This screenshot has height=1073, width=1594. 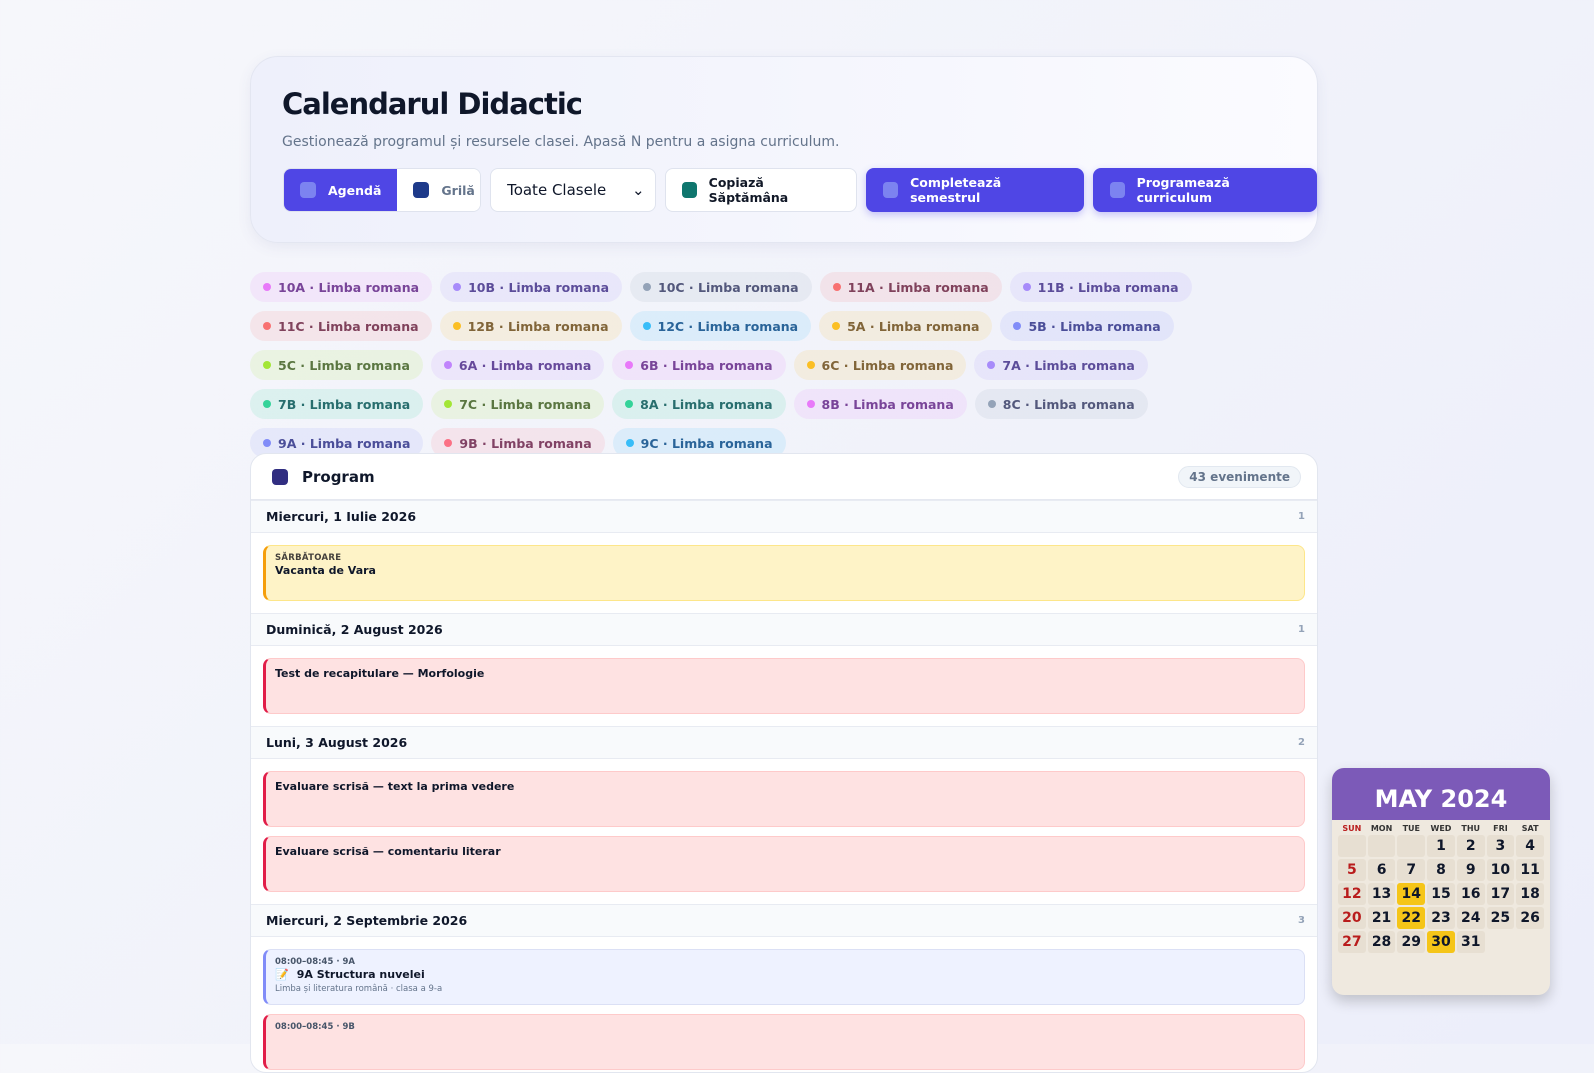 What do you see at coordinates (458, 190) in the screenshot?
I see `label: Grilă` at bounding box center [458, 190].